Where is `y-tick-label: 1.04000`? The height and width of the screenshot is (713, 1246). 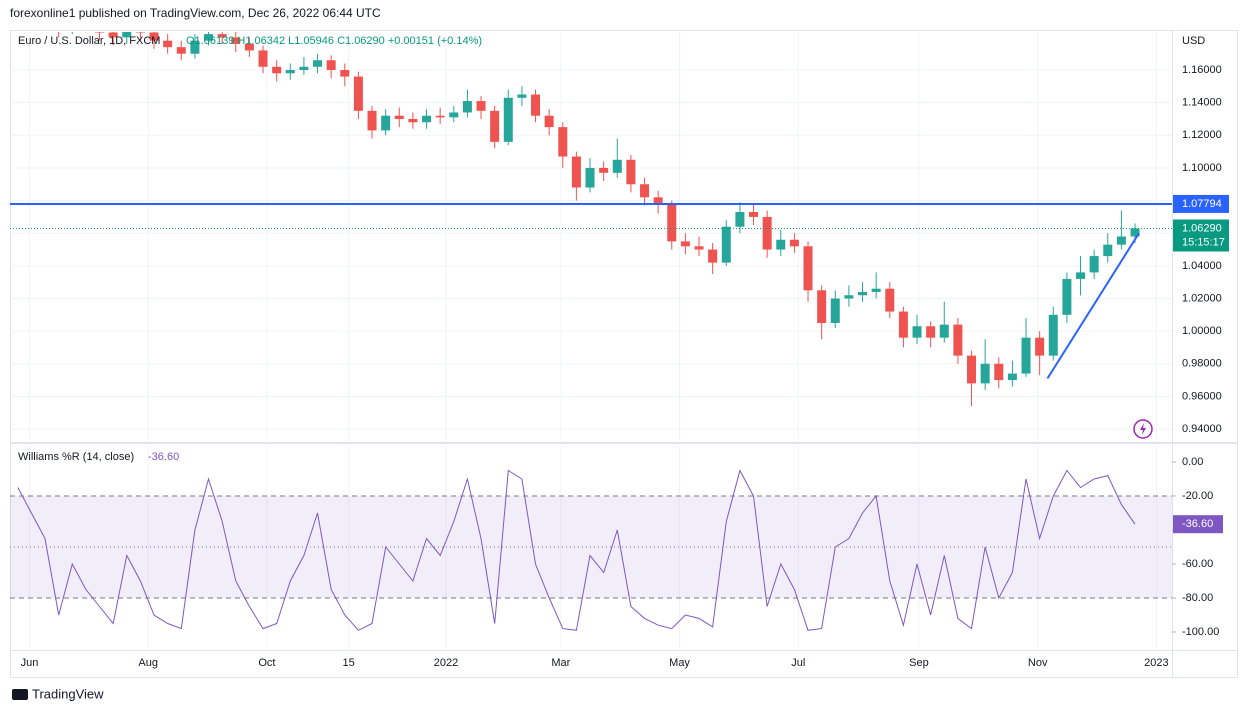
y-tick-label: 1.04000 is located at coordinates (1202, 266).